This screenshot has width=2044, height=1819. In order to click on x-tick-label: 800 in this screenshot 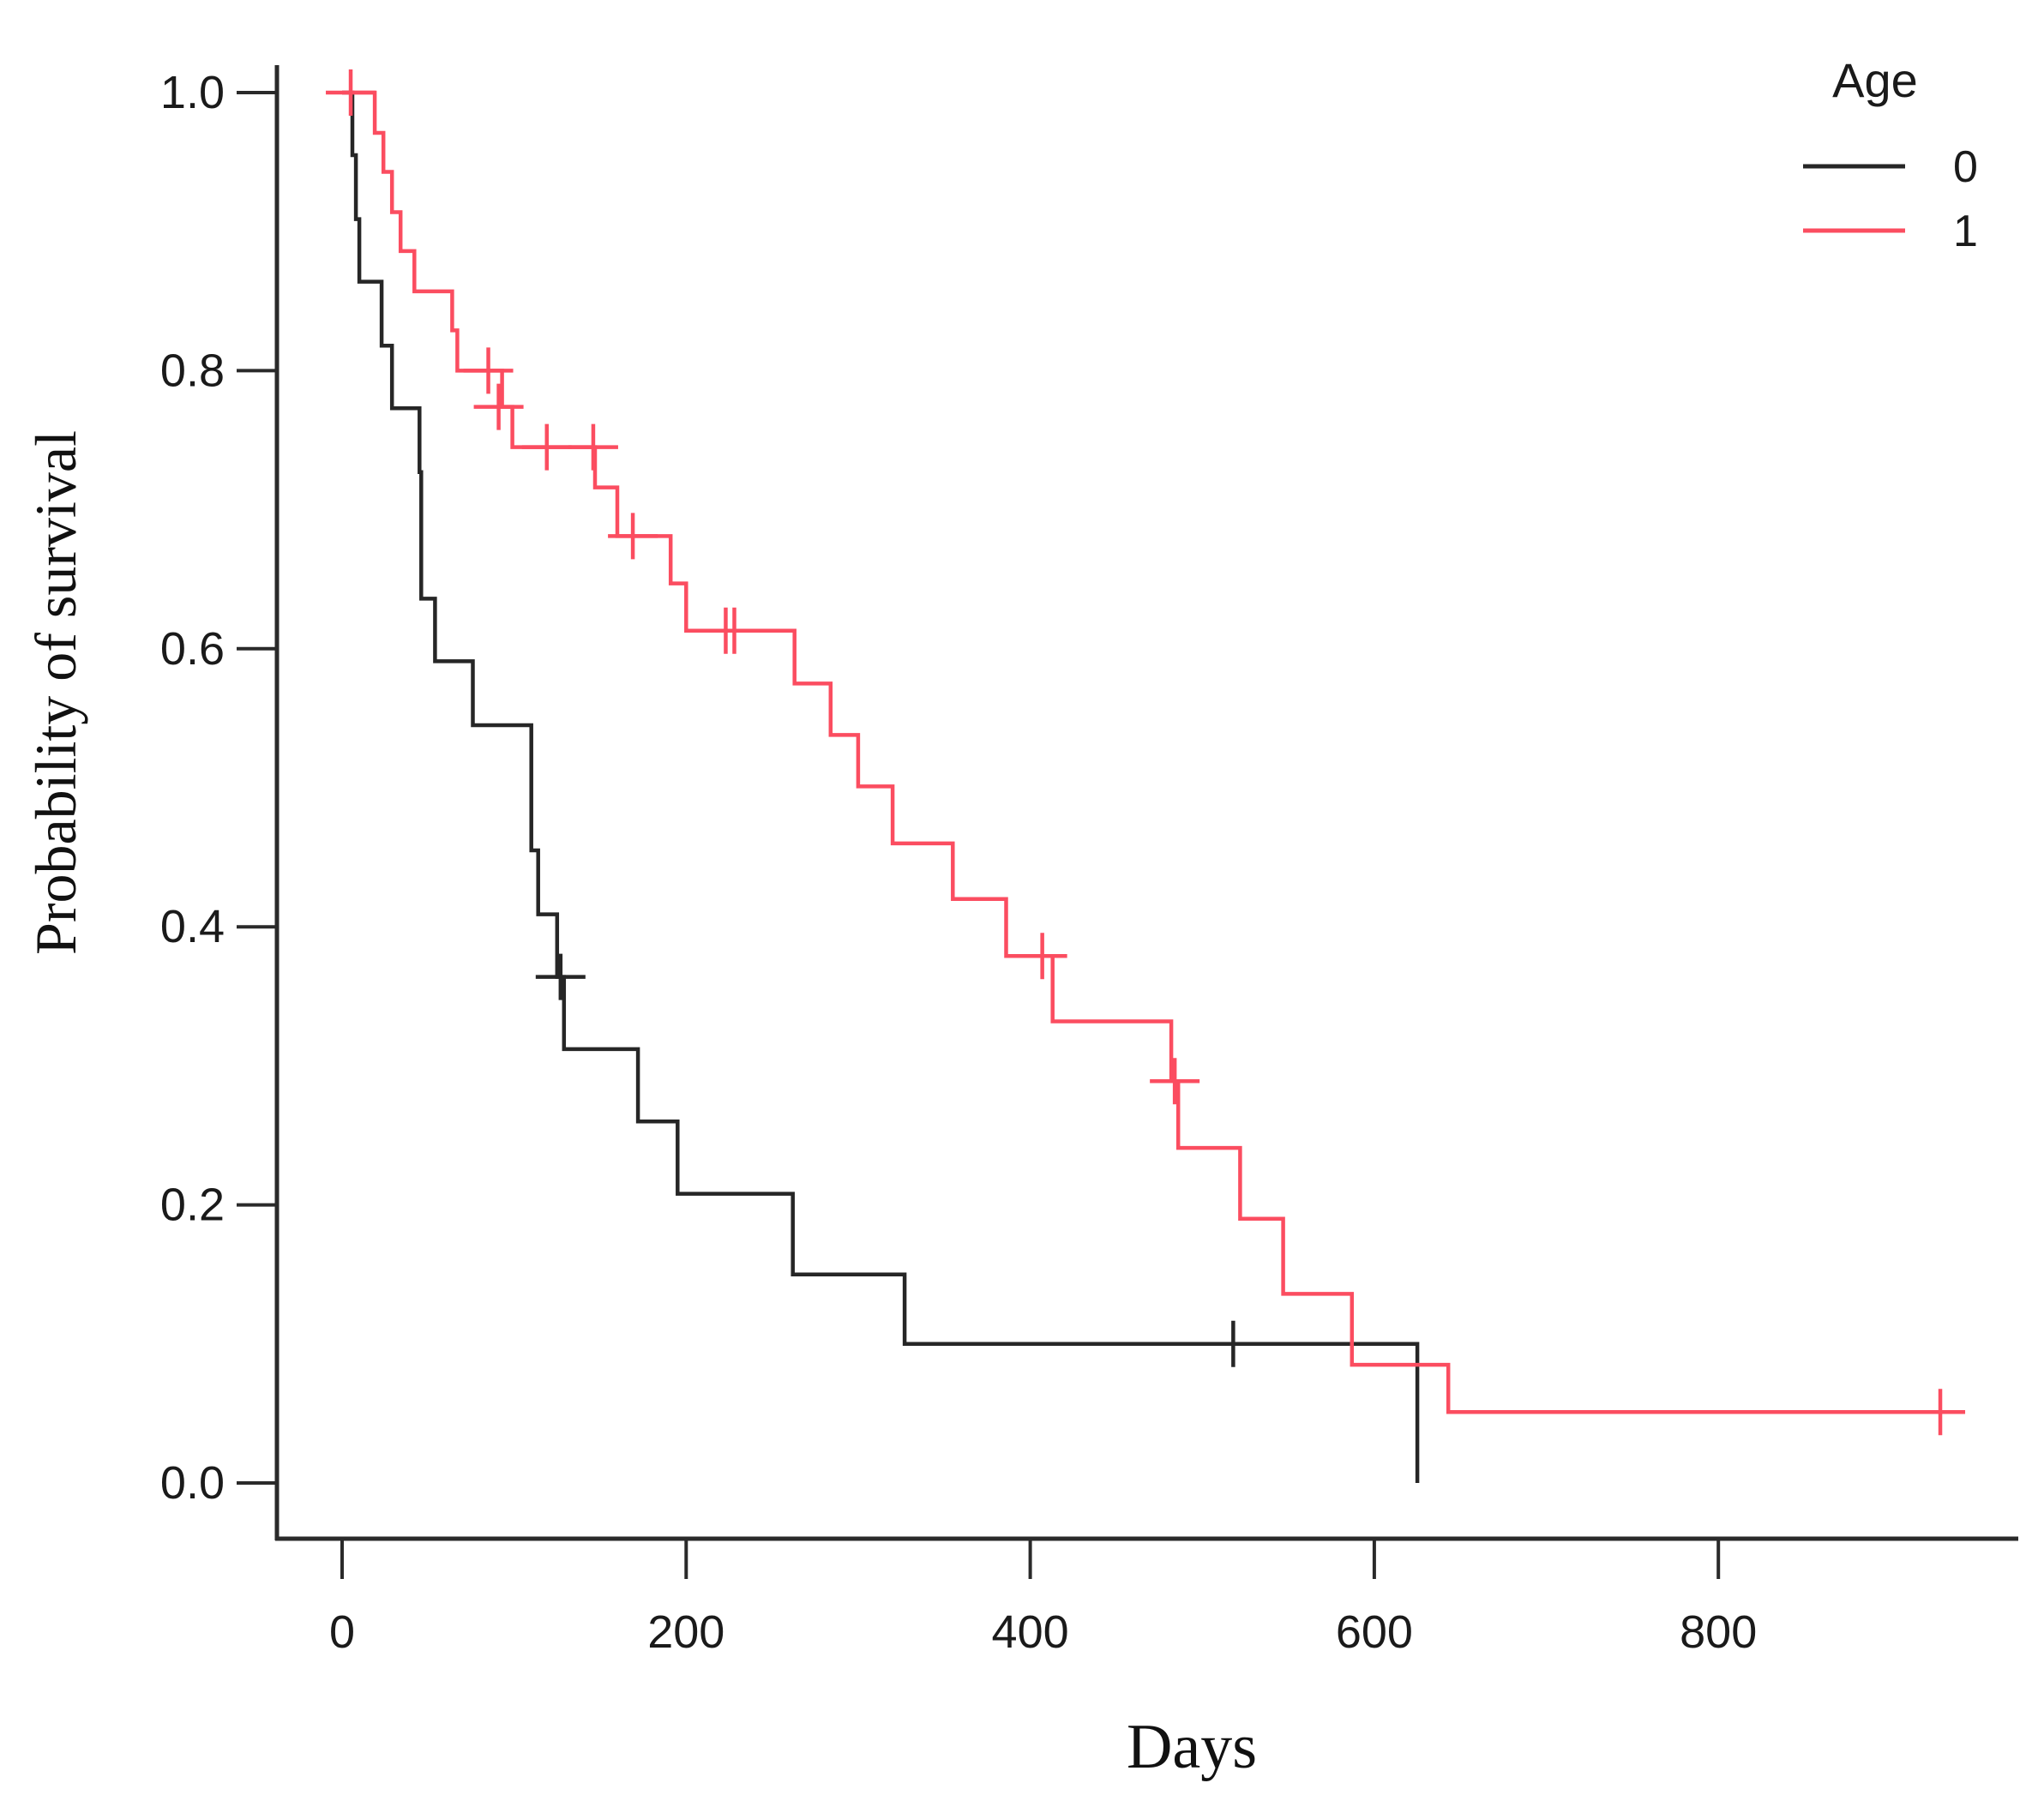, I will do `click(1718, 1632)`.